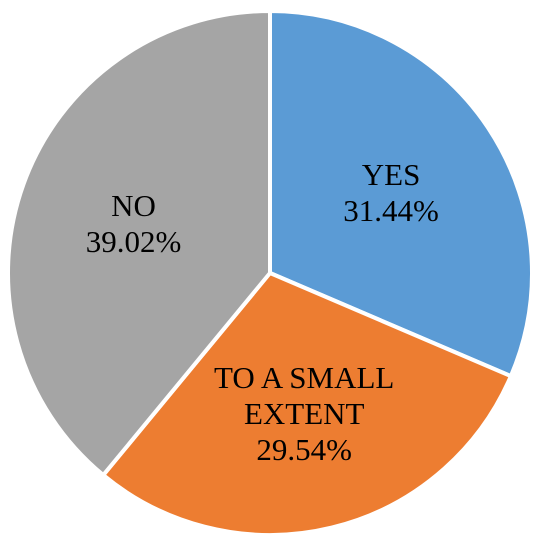 The width and height of the screenshot is (550, 550). I want to click on pie-label-1: TO A SMALL EXTENT 29.54%, so click(304, 413).